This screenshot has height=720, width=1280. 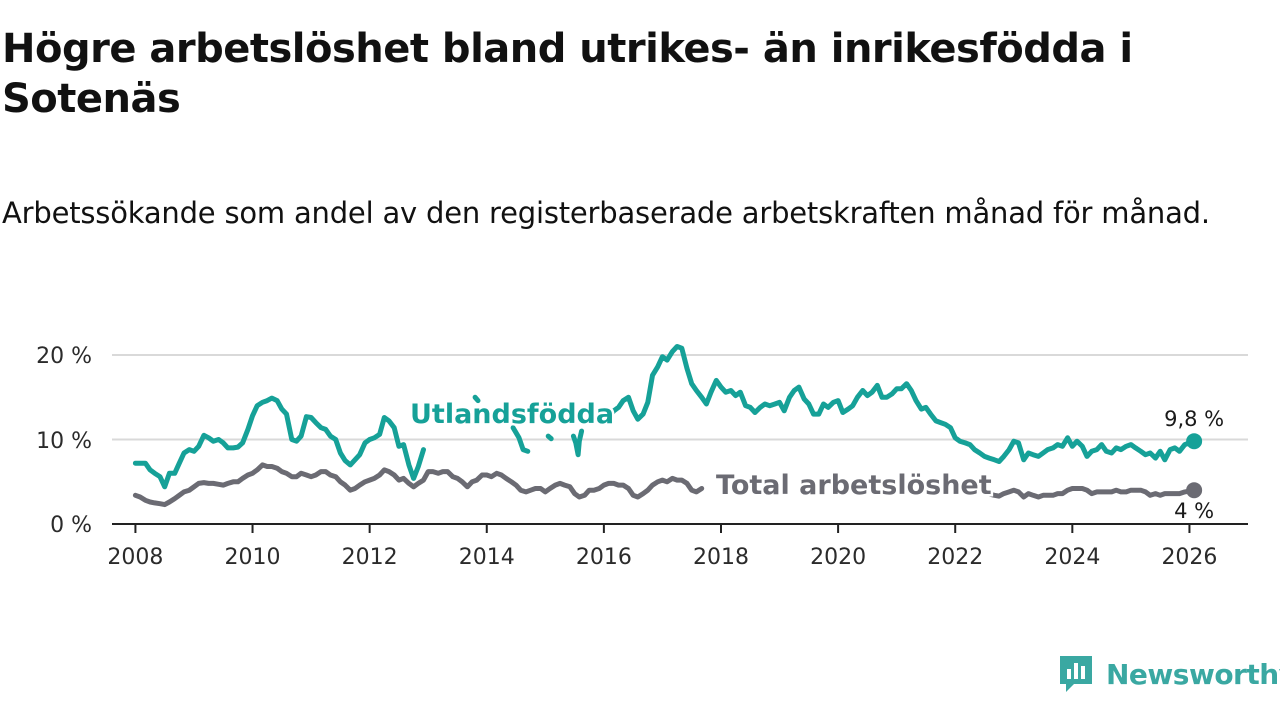 What do you see at coordinates (604, 557) in the screenshot?
I see `x-tick-label-2016: 2016` at bounding box center [604, 557].